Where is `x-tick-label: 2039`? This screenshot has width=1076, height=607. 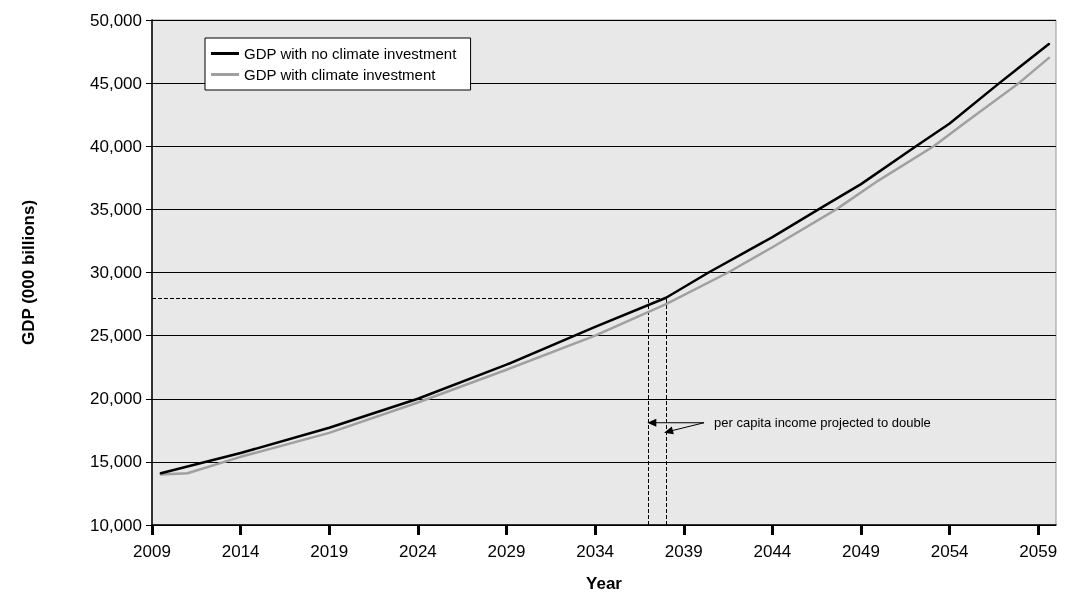 x-tick-label: 2039 is located at coordinates (683, 551).